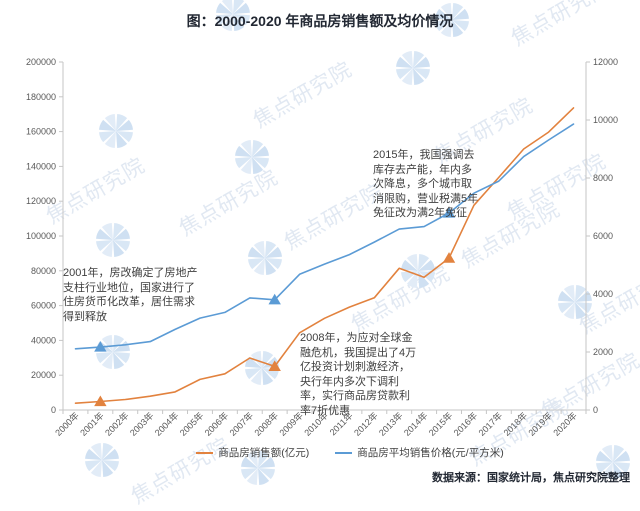  What do you see at coordinates (603, 178) in the screenshot?
I see `right-tick-label: 8000` at bounding box center [603, 178].